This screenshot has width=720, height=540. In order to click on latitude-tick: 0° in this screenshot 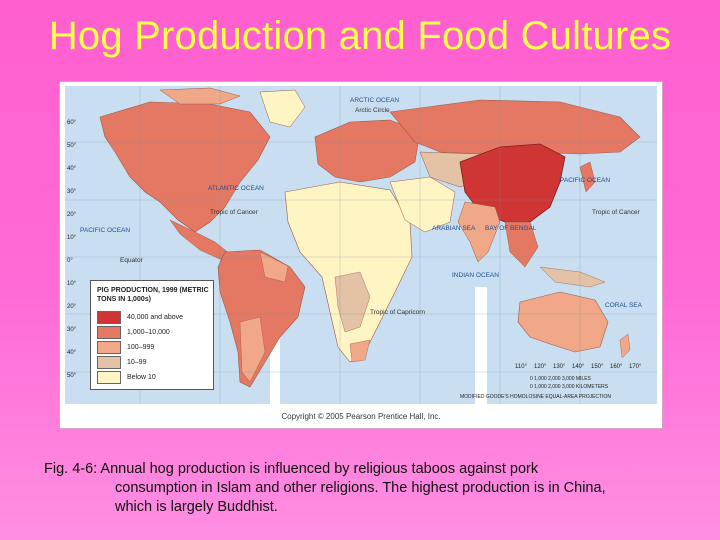, I will do `click(70, 261)`.